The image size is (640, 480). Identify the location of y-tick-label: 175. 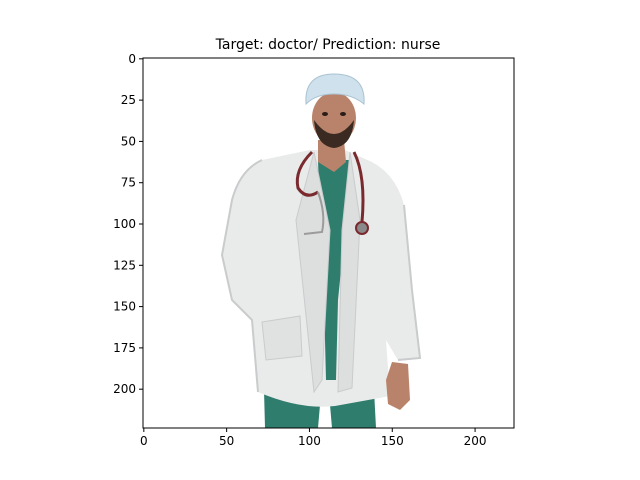
(124, 348).